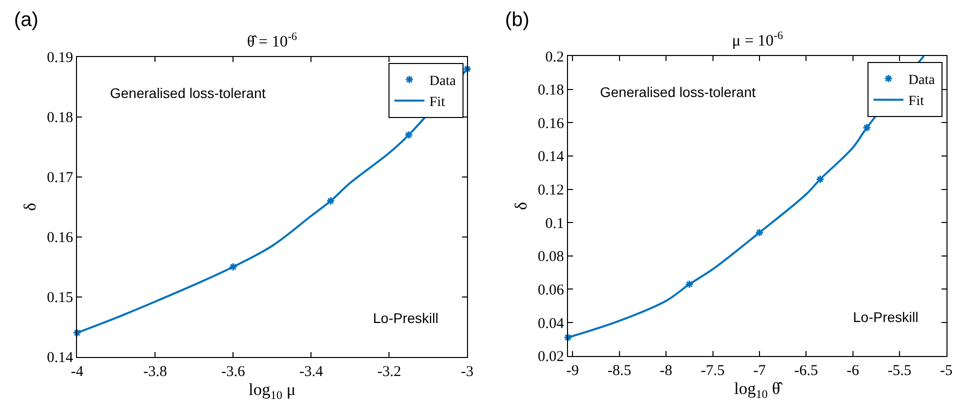 The image size is (973, 410). What do you see at coordinates (946, 370) in the screenshot?
I see `x-tick-label: -5` at bounding box center [946, 370].